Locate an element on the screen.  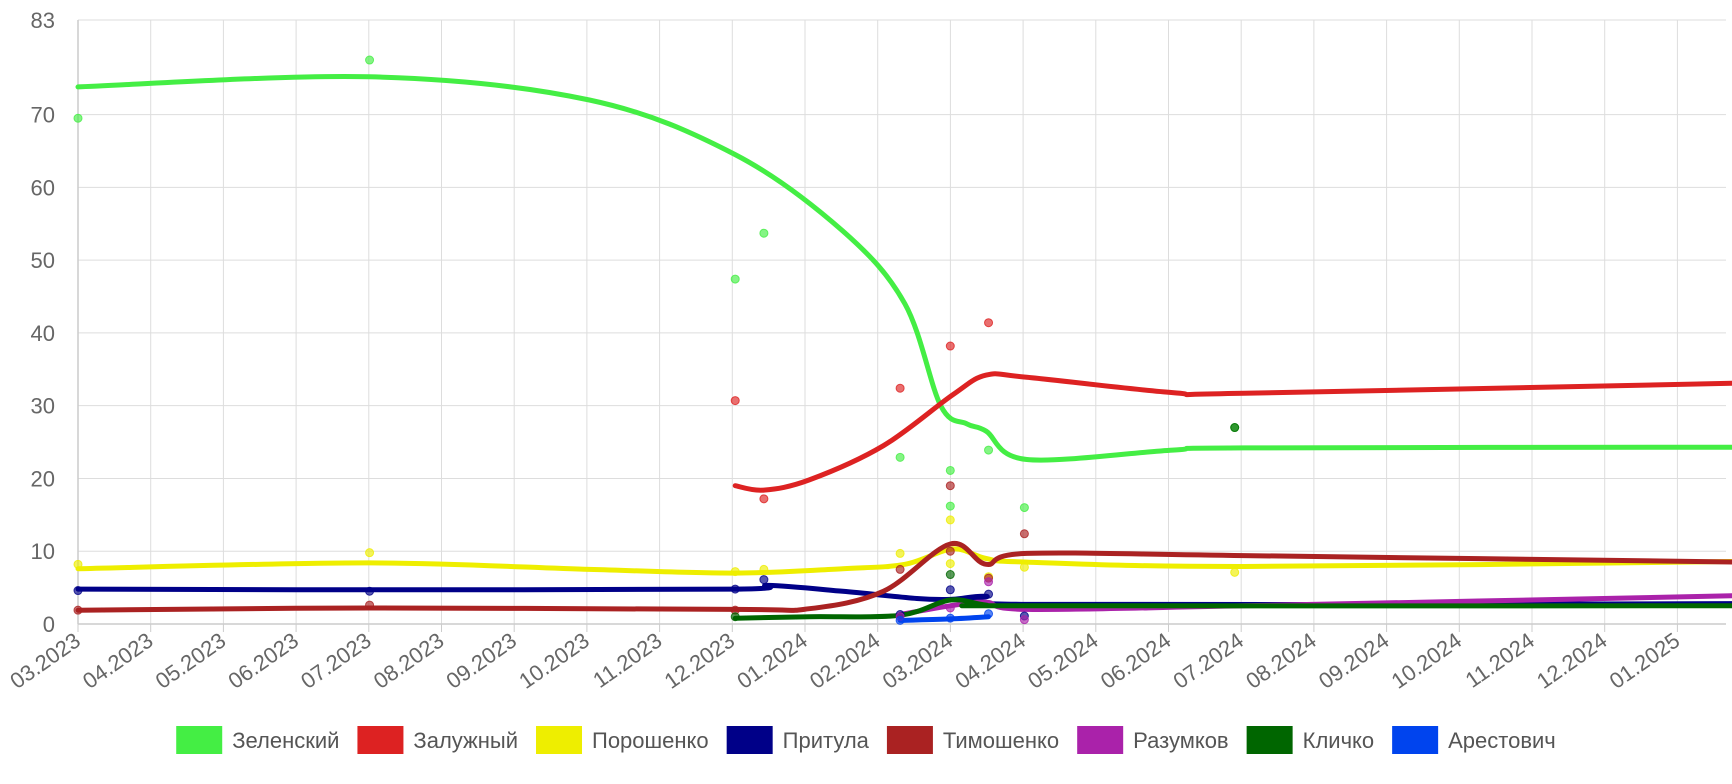
y-tick-label: 30 is located at coordinates (43, 406).